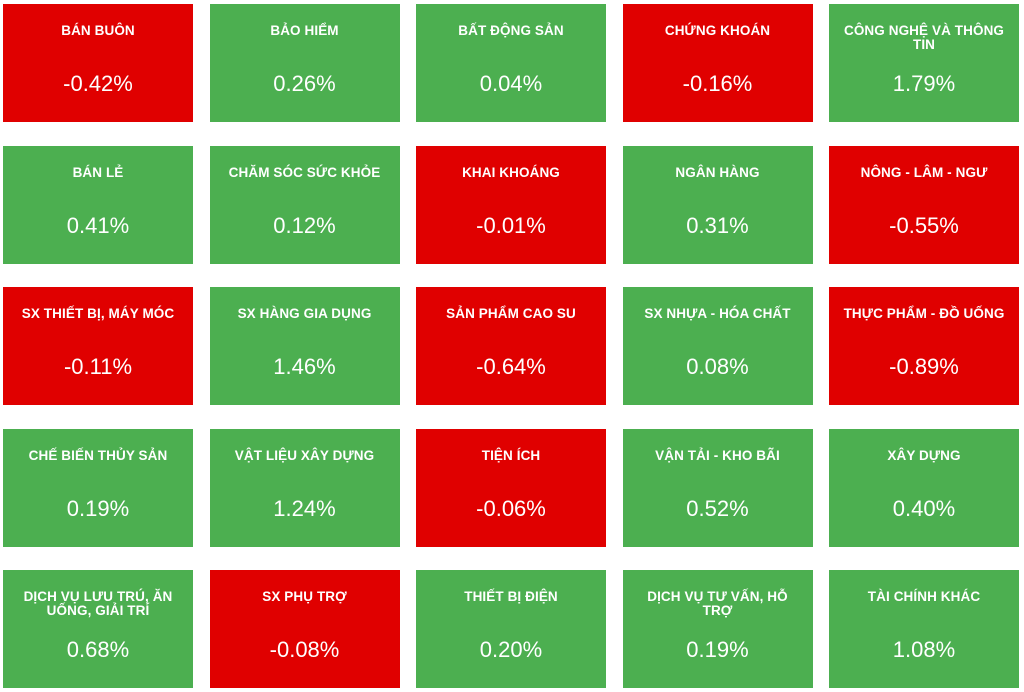 The image size is (1024, 692). Describe the element at coordinates (98, 204) in the screenshot. I see `sector-tile: BÁN LẺ 0.41%` at that location.